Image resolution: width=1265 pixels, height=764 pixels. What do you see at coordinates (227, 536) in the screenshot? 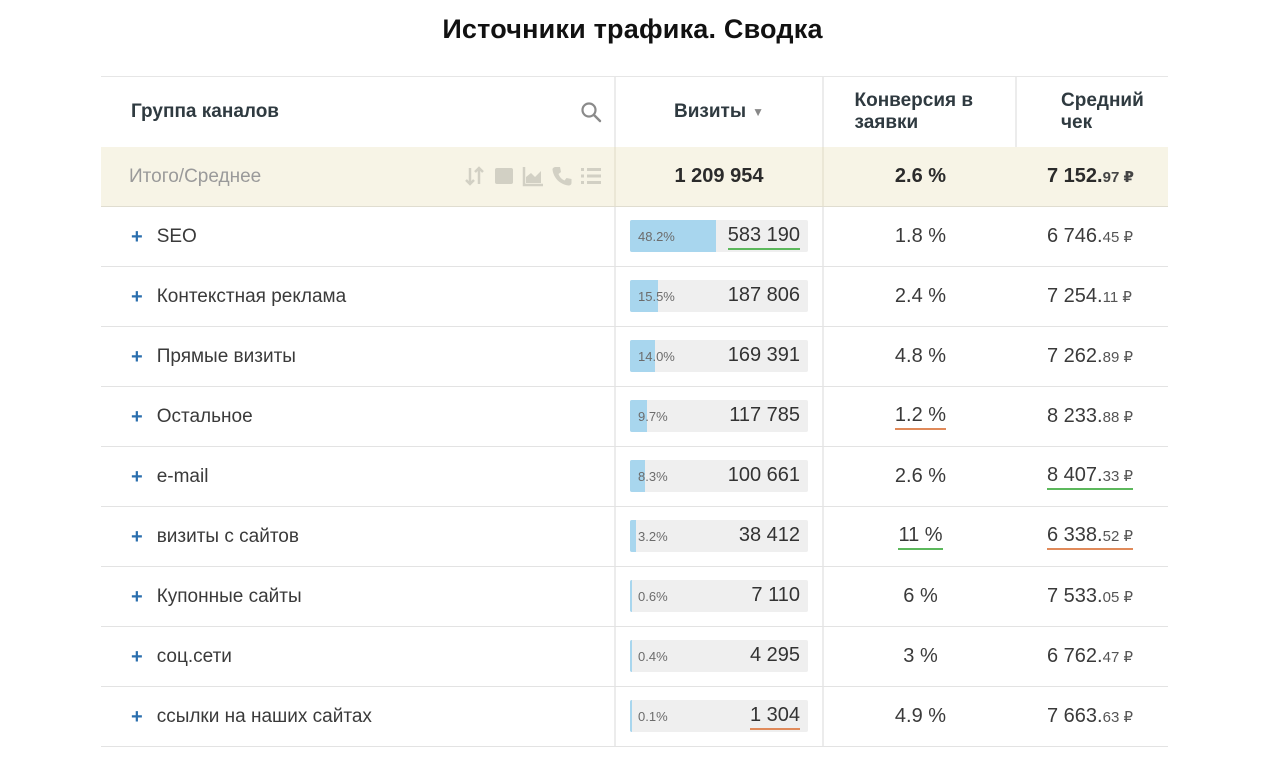
I see `channel-name: визиты с сайтов` at bounding box center [227, 536].